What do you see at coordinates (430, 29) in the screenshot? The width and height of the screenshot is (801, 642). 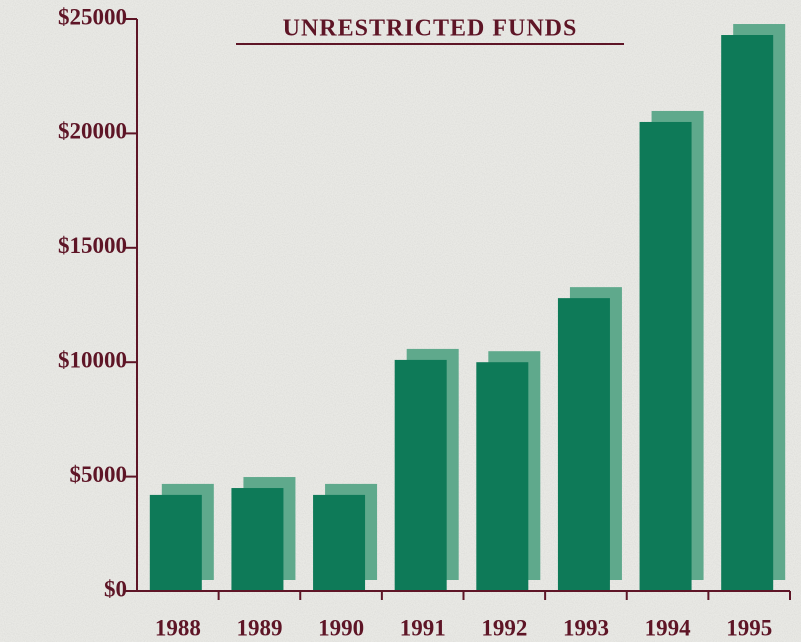 I see `chart-title: UNRESTRICTED FUNDS` at bounding box center [430, 29].